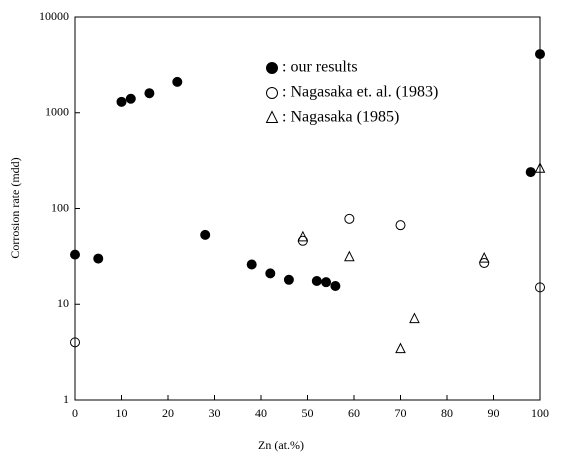 The width and height of the screenshot is (561, 457). Describe the element at coordinates (447, 413) in the screenshot. I see `x-tick-label: 80` at that location.